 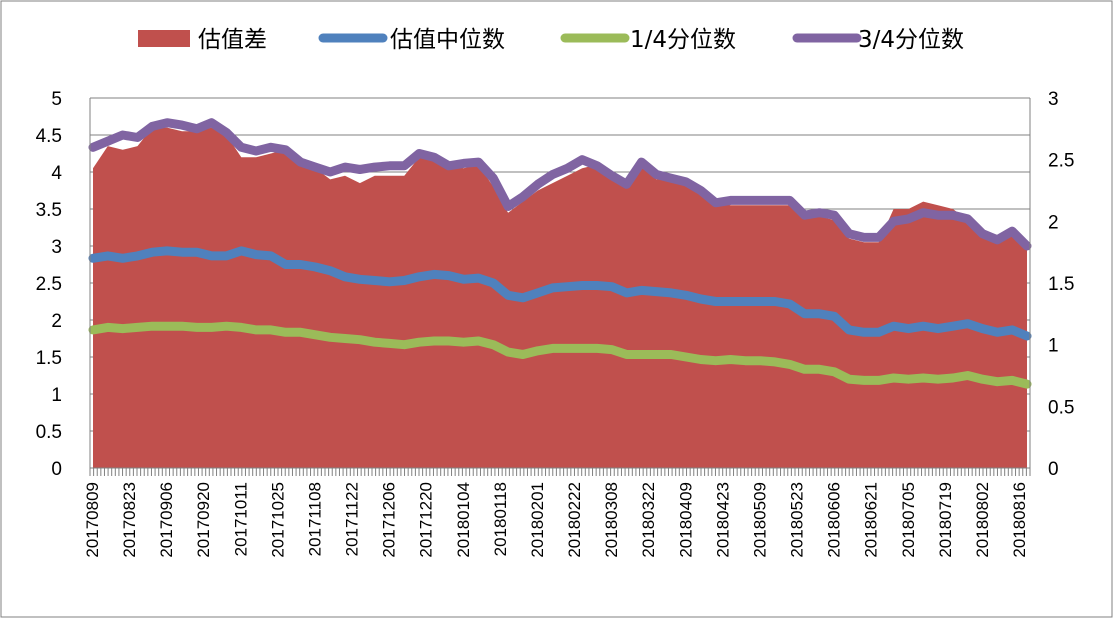 I want to click on y2-tick-label: 1, so click(x=1053, y=346).